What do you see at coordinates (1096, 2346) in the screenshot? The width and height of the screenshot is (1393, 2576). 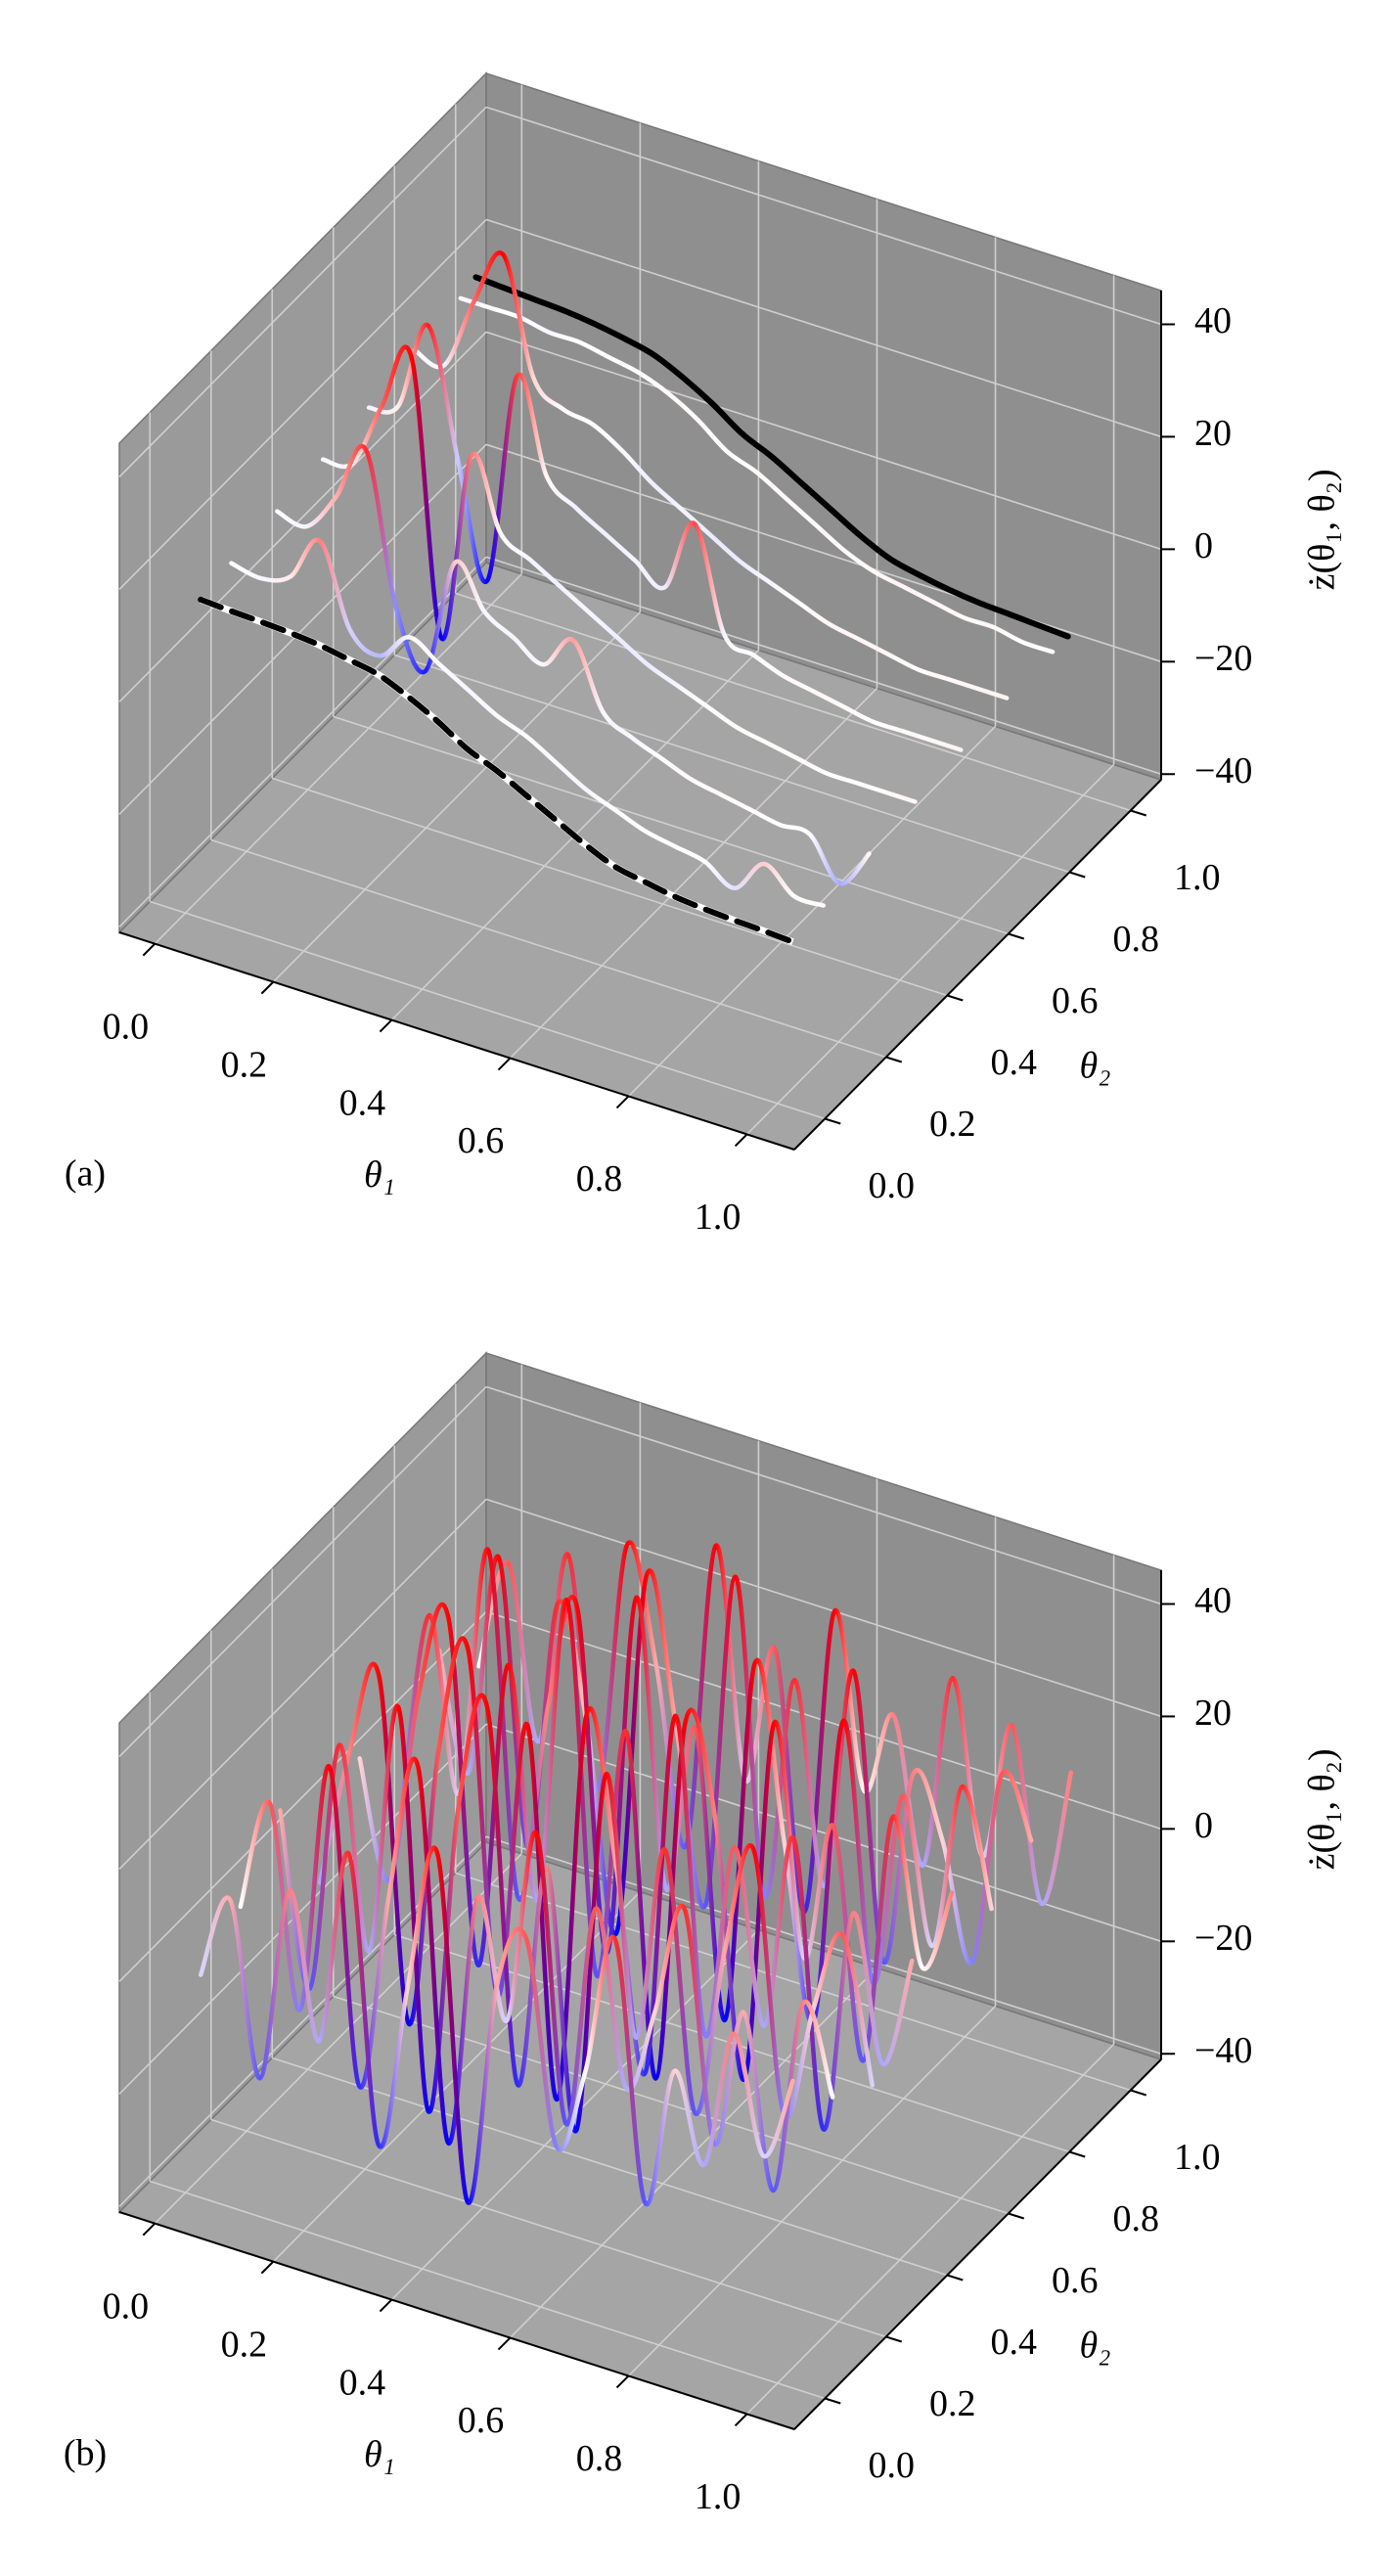 I see `y-axis-label: θ₂` at bounding box center [1096, 2346].